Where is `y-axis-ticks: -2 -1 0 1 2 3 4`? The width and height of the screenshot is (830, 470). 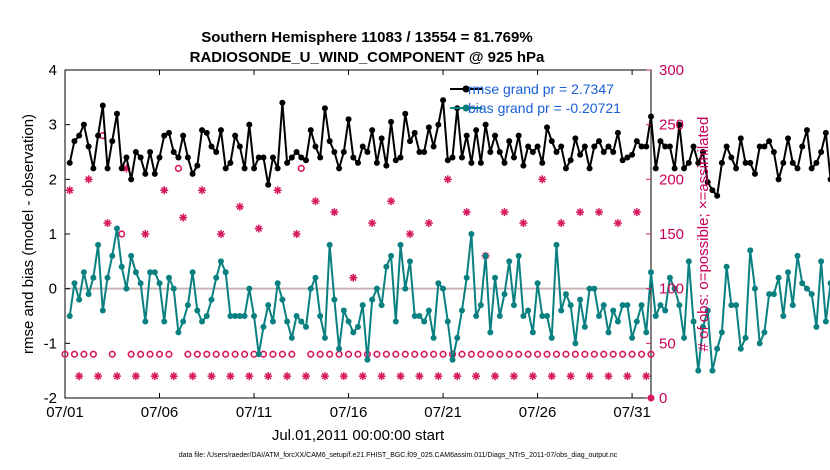 y-axis-ticks: -2 -1 0 1 2 3 4 is located at coordinates (57, 234).